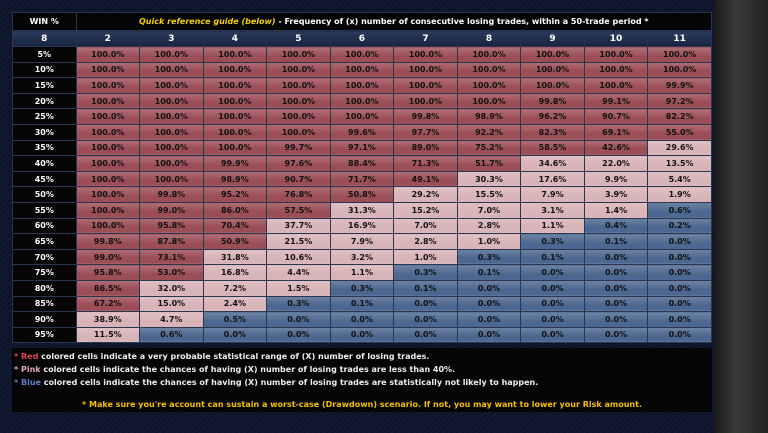  What do you see at coordinates (362, 163) in the screenshot?
I see `probability-cell: 88.4%` at bounding box center [362, 163].